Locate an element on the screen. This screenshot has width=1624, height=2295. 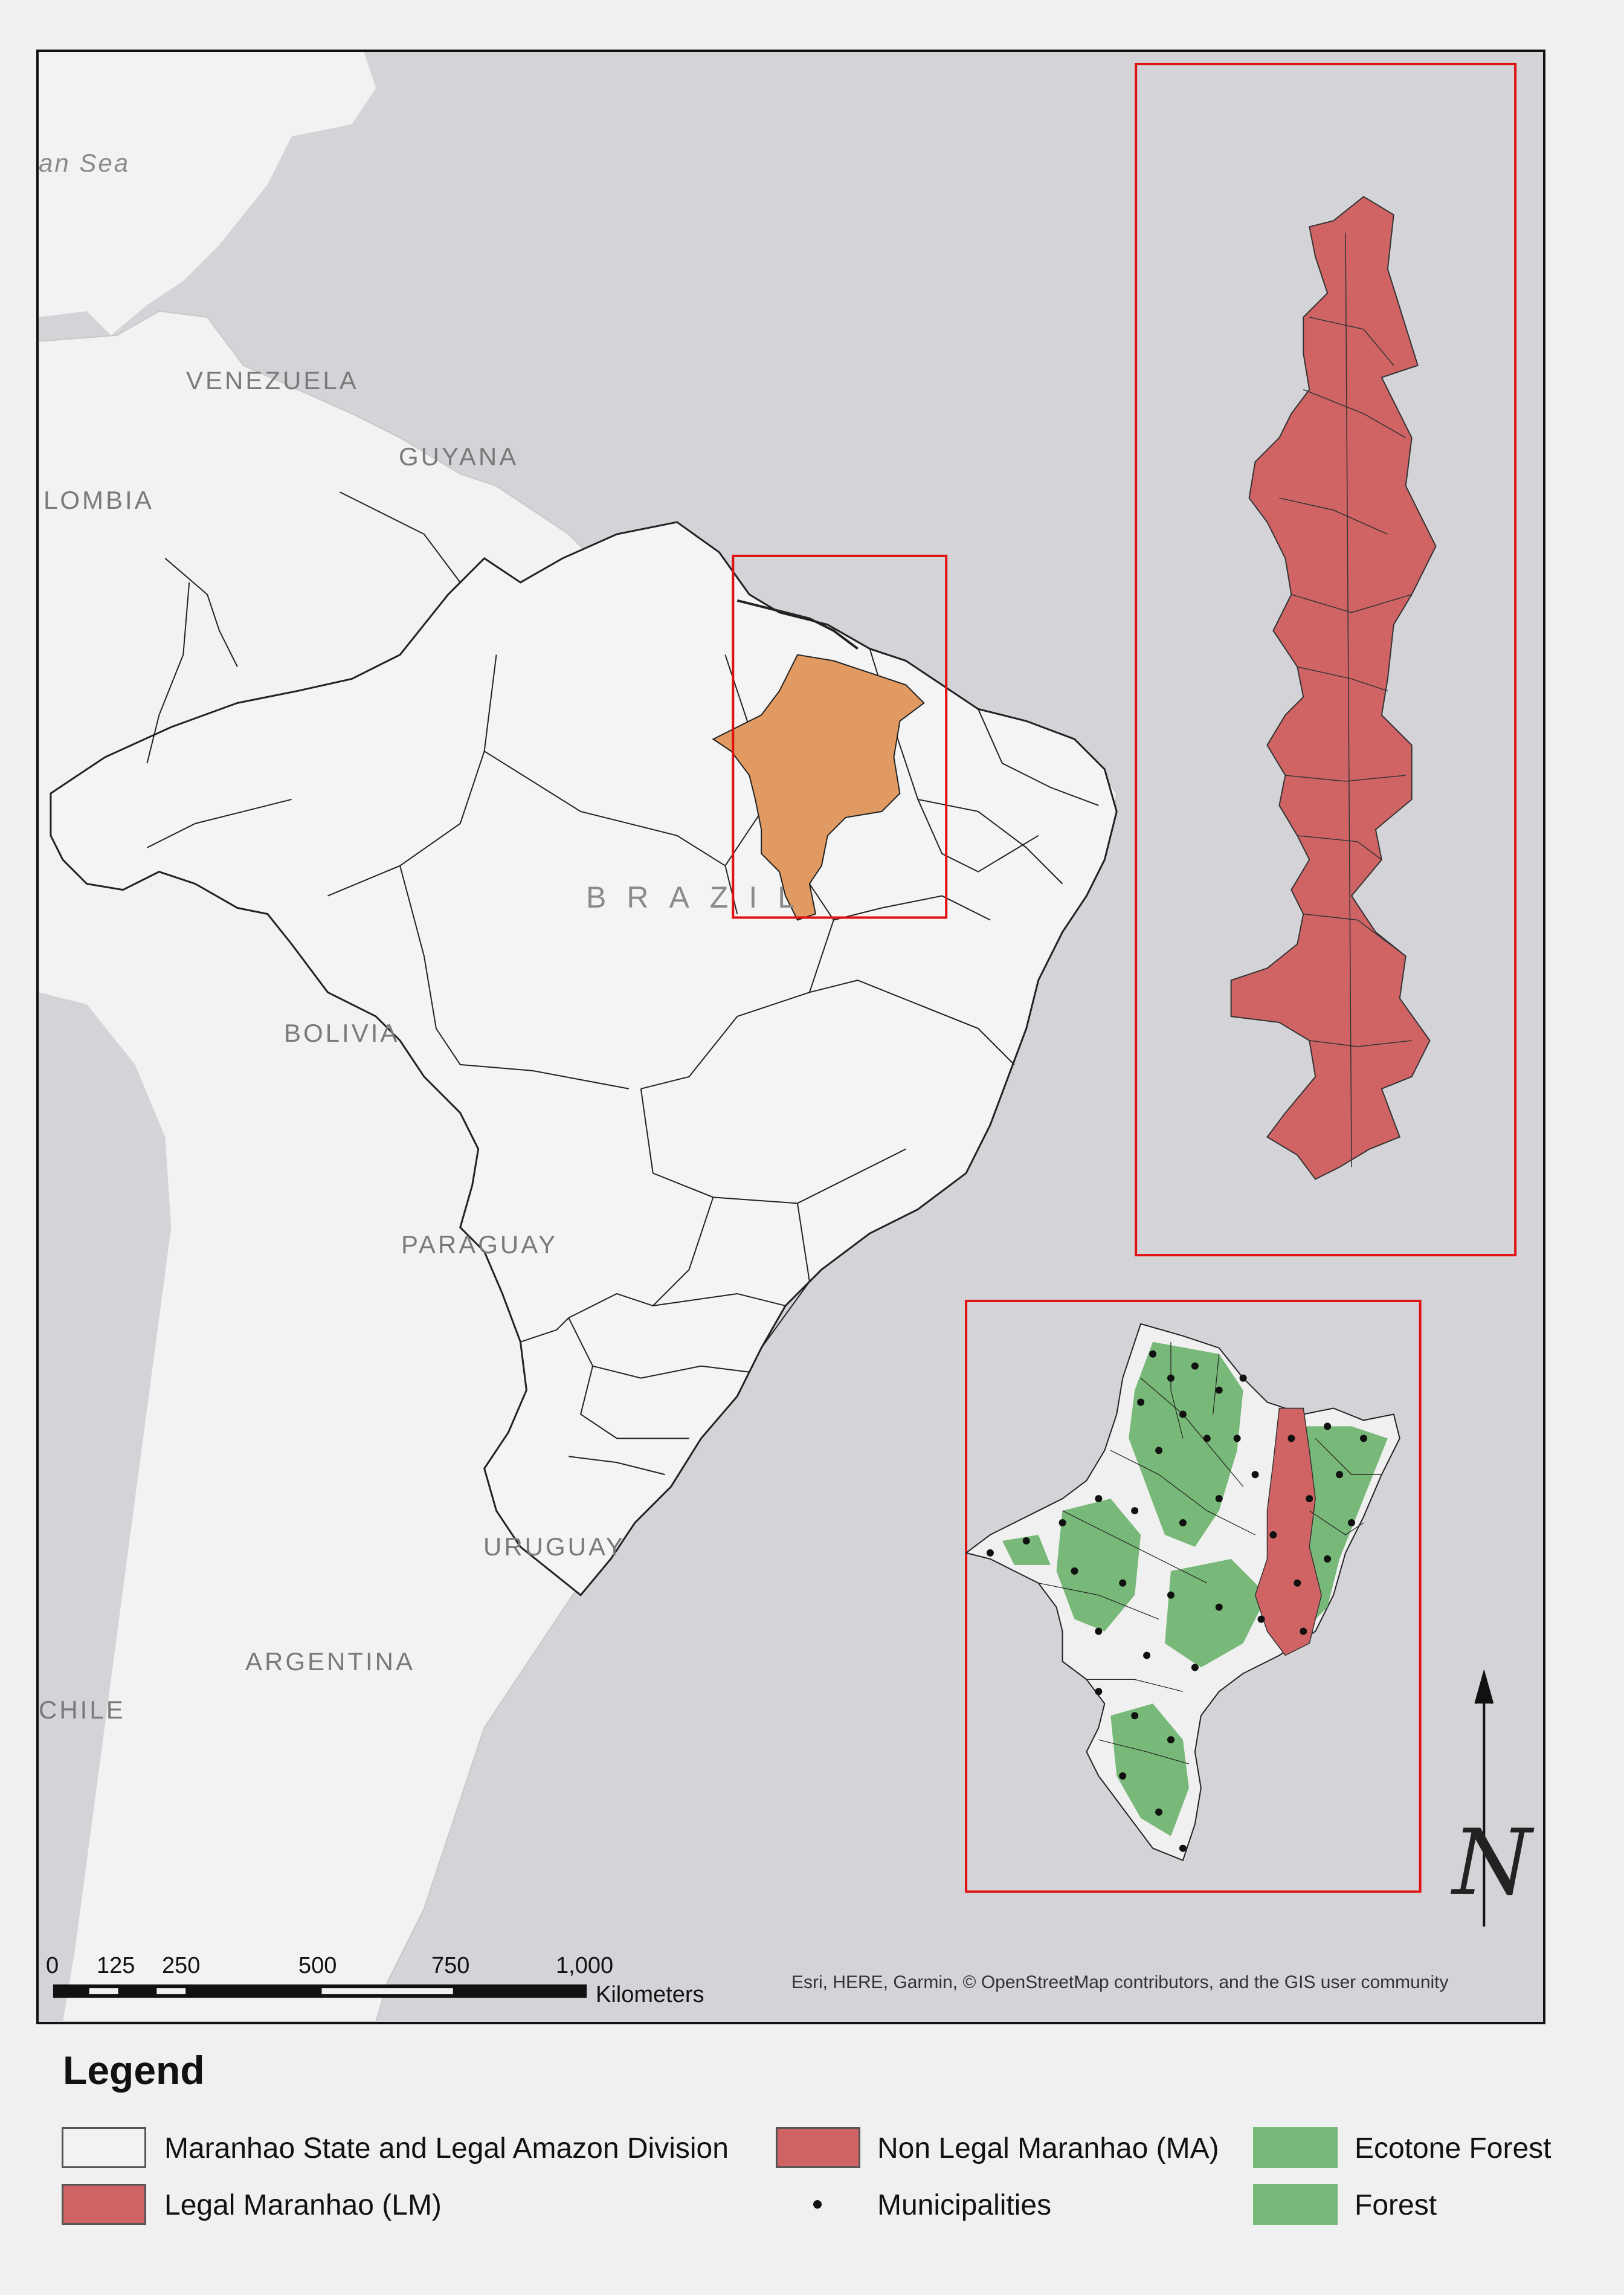
chile-label: CHILE is located at coordinates (82, 1710).